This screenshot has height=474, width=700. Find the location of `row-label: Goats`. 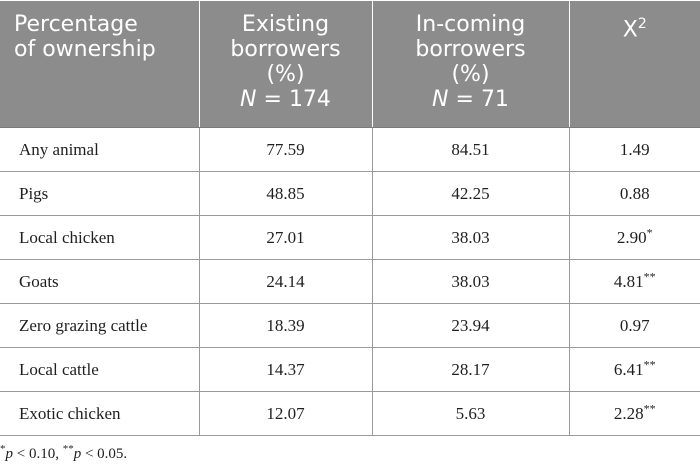

row-label: Goats is located at coordinates (100, 281).